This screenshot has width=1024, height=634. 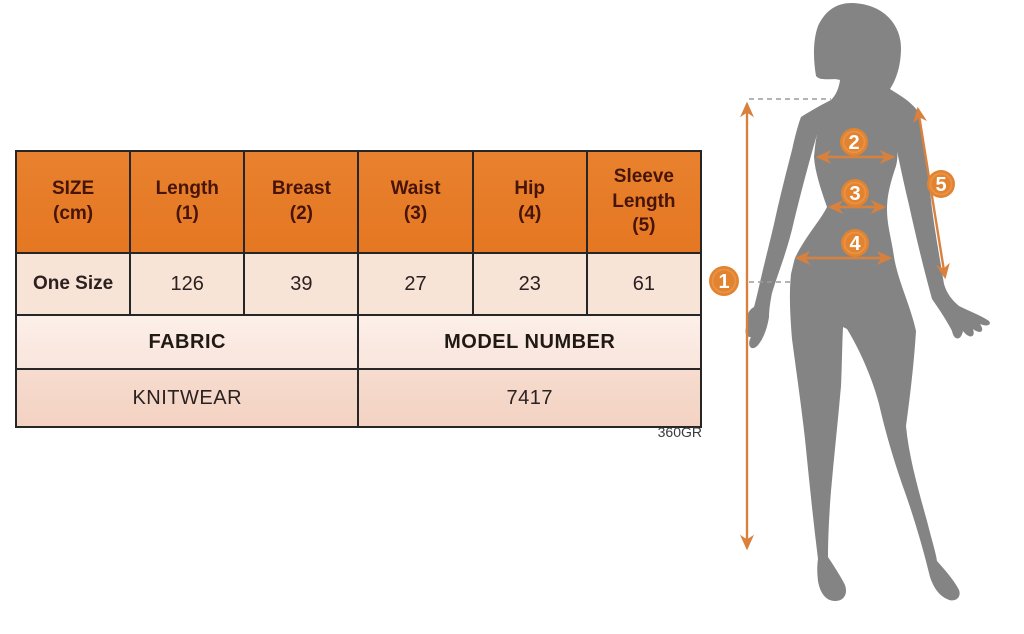 I want to click on model-number-label: MODEL NUMBER, so click(x=529, y=342).